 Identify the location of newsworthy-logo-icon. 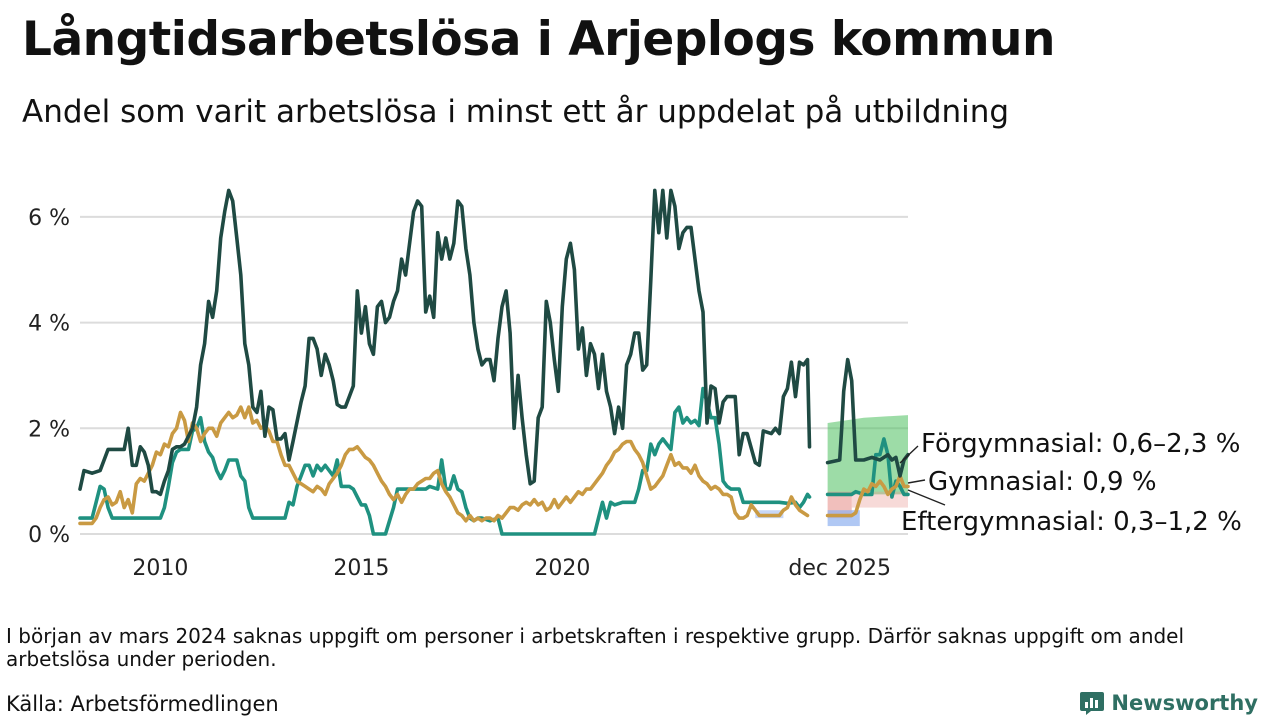
(1092, 703).